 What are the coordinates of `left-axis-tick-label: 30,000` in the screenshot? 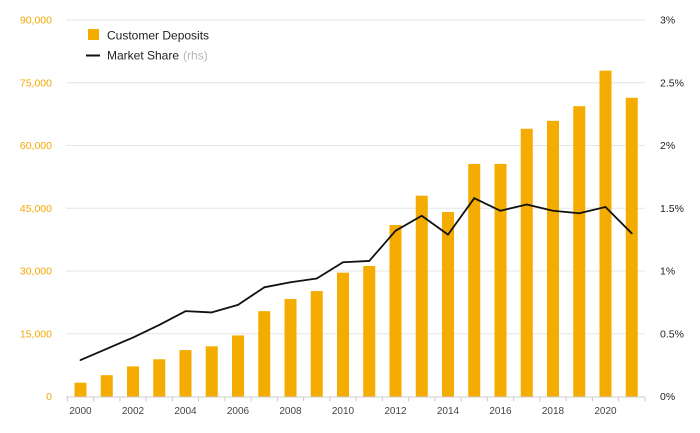 It's located at (36, 272).